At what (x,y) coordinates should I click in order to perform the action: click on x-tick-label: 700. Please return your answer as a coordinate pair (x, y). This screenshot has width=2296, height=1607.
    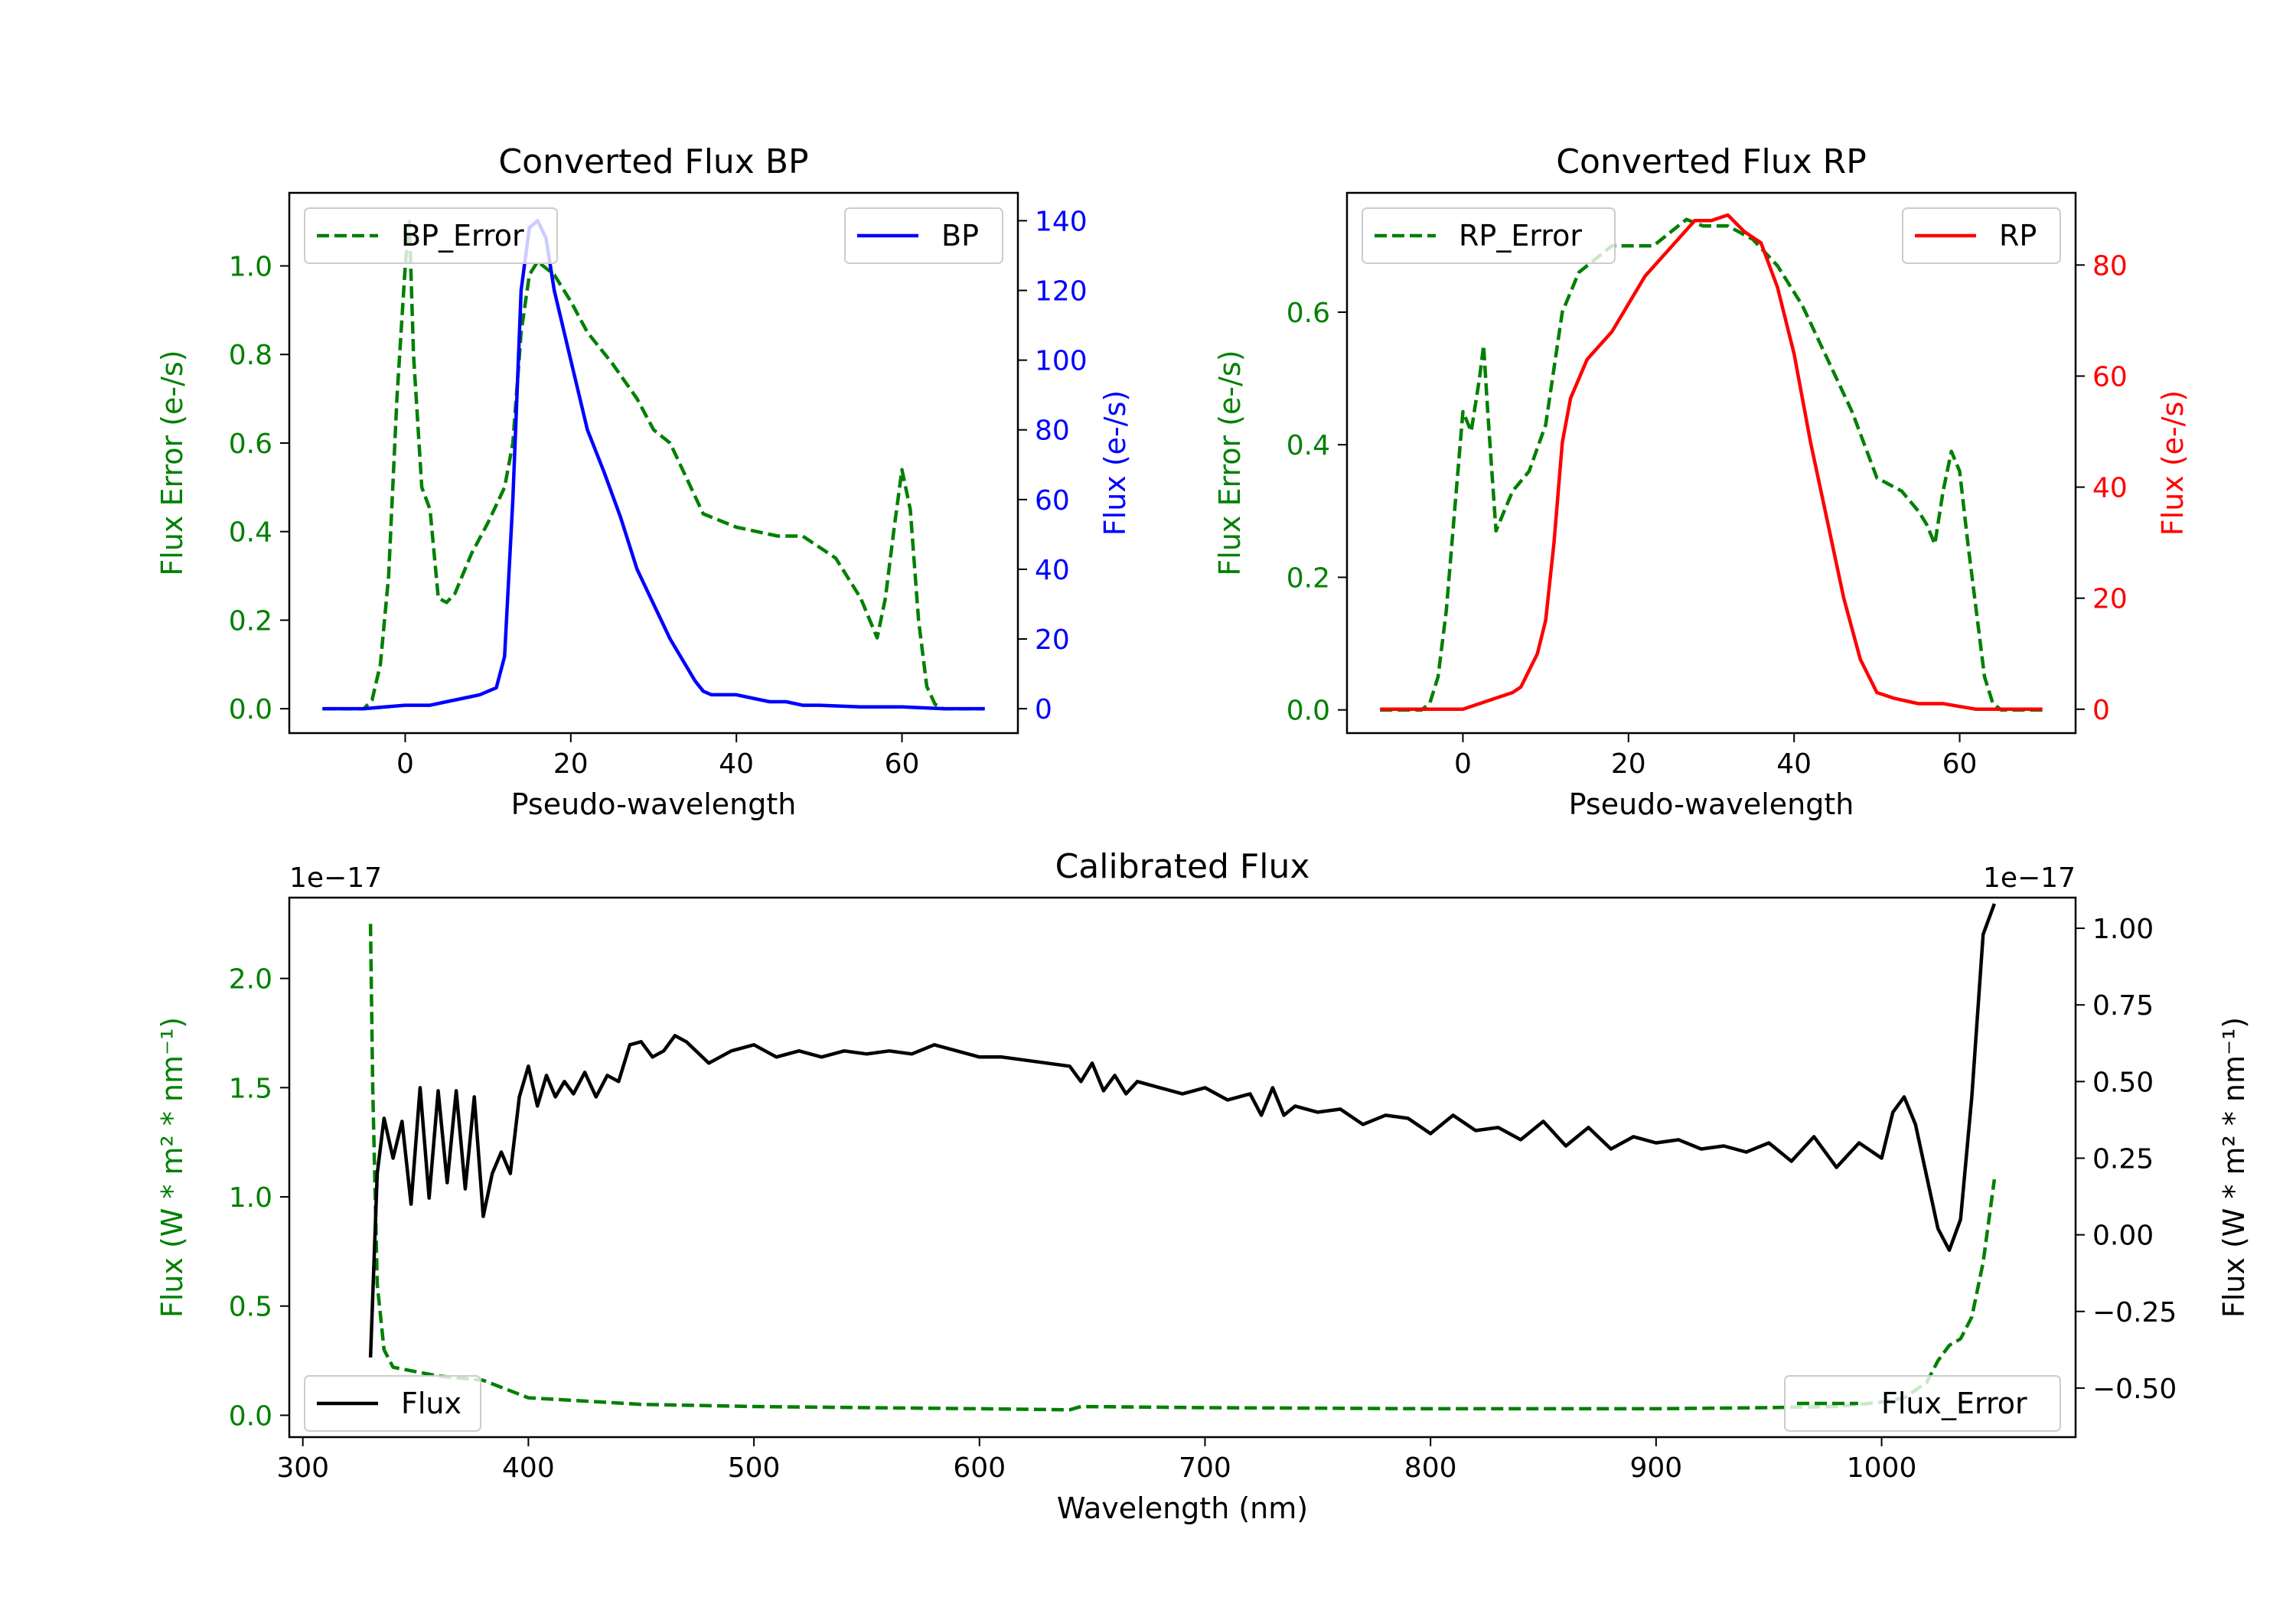
    Looking at the image, I should click on (1205, 1468).